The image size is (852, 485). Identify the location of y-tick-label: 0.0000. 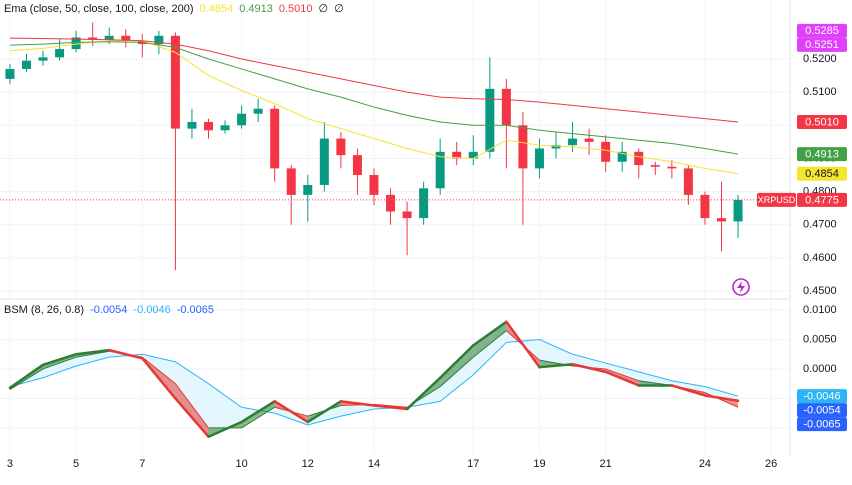
(820, 369).